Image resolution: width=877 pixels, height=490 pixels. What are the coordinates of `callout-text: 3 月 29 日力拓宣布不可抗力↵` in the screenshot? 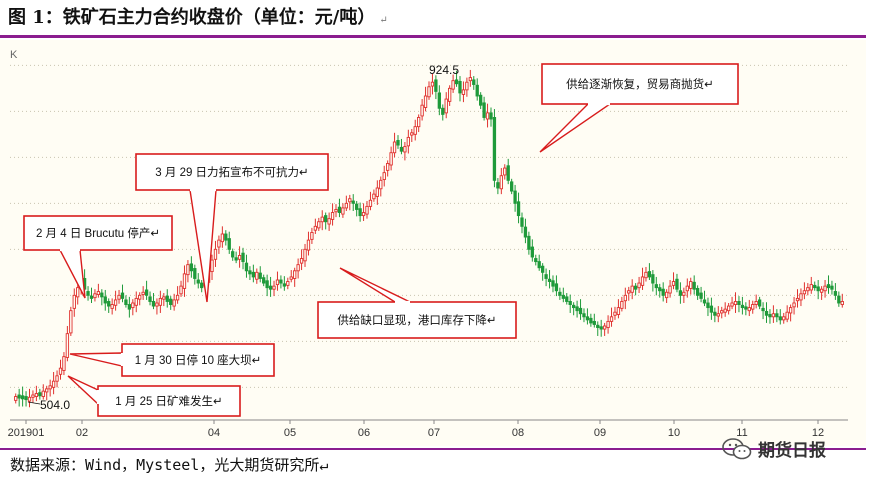 It's located at (231, 172).